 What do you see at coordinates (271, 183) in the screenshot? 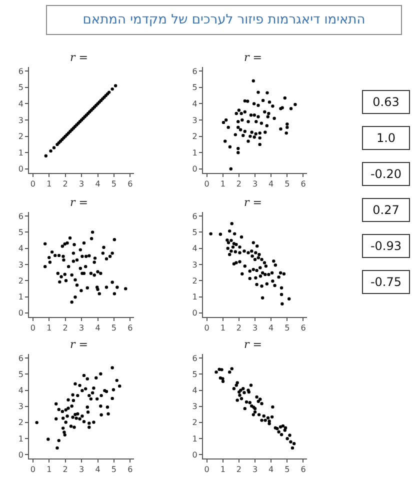
I see `x-tick-label: 4` at bounding box center [271, 183].